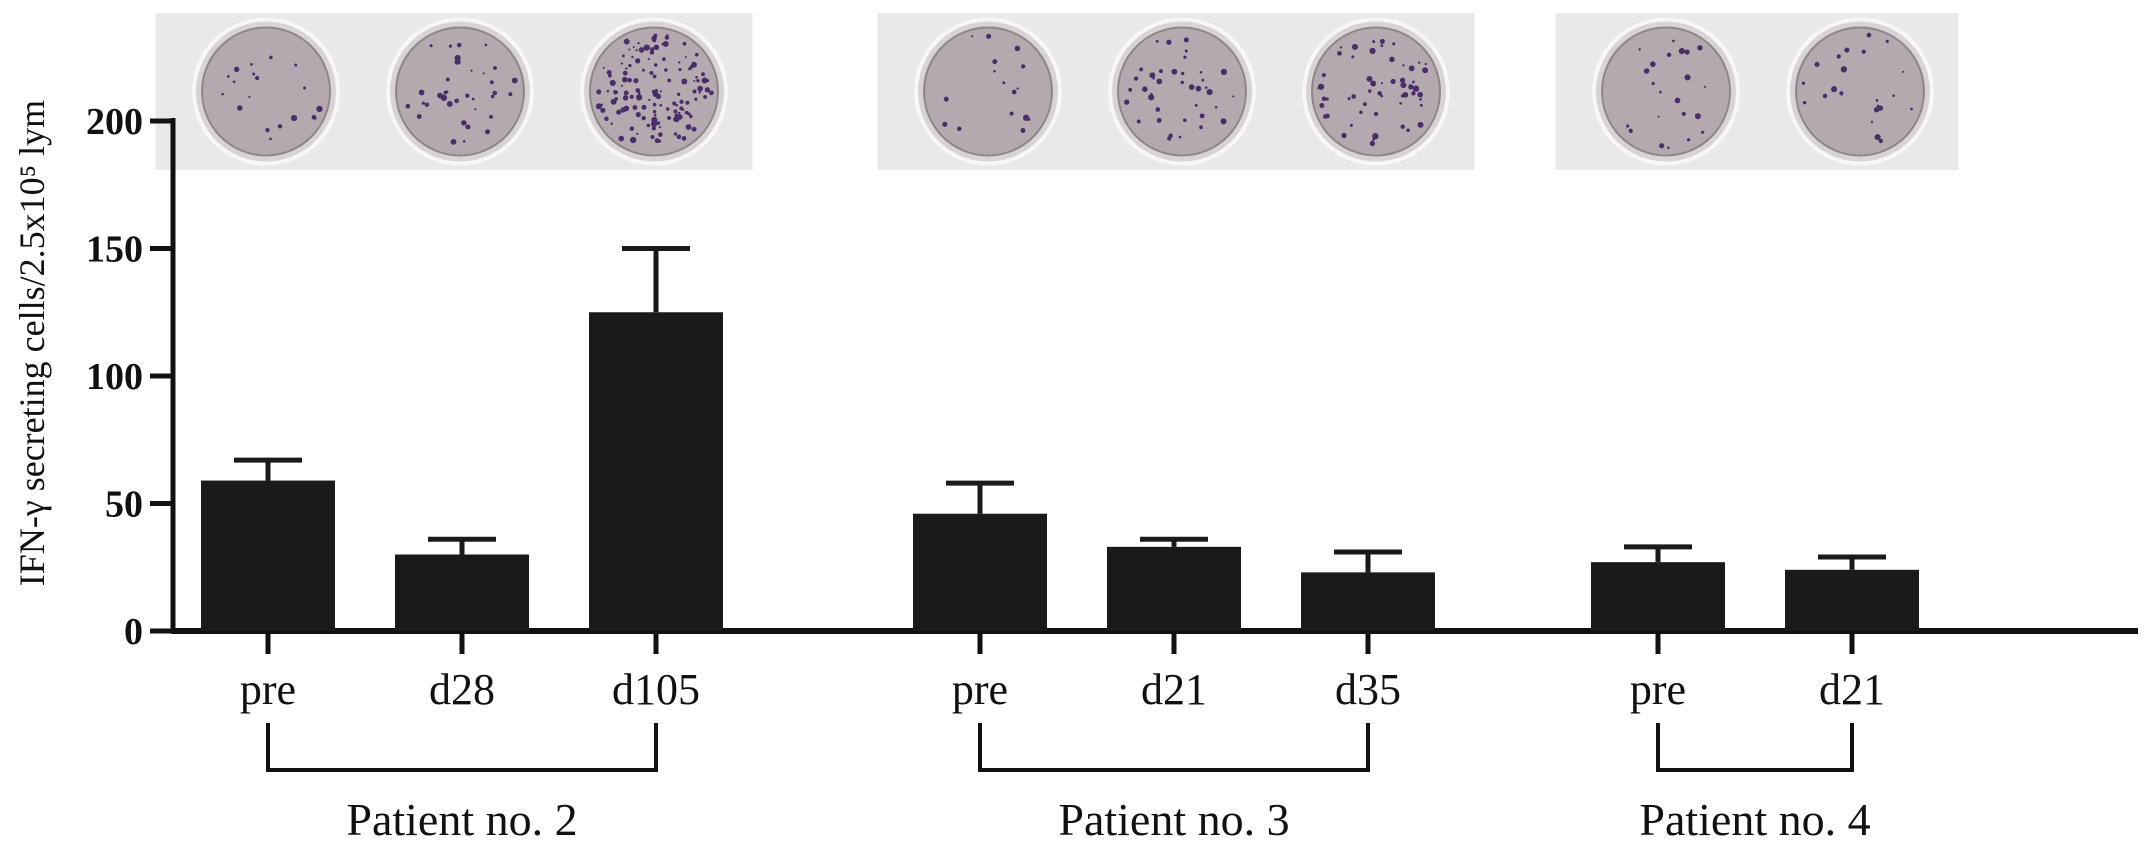  What do you see at coordinates (1852, 689) in the screenshot?
I see `category-label: d21` at bounding box center [1852, 689].